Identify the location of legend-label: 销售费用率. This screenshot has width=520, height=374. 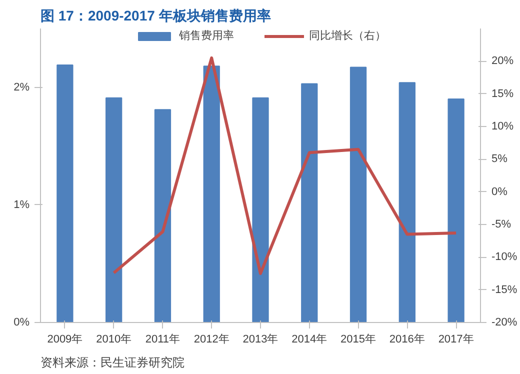
(206, 35).